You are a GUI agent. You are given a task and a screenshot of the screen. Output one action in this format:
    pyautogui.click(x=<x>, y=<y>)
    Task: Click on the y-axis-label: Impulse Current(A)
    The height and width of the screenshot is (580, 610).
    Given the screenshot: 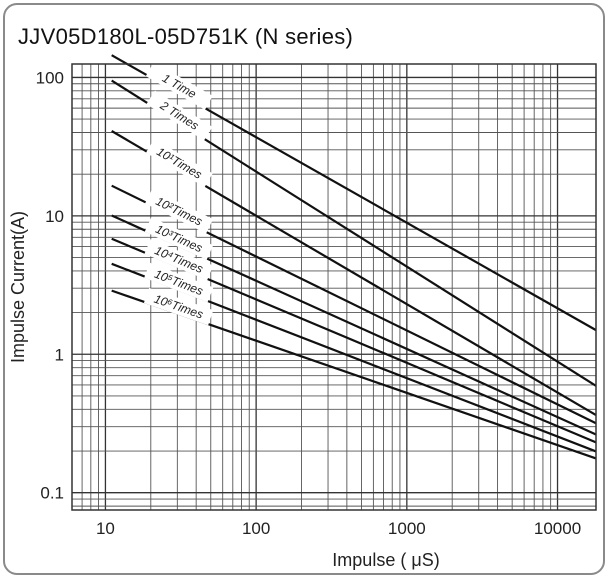 What is the action you would take?
    pyautogui.click(x=18, y=287)
    